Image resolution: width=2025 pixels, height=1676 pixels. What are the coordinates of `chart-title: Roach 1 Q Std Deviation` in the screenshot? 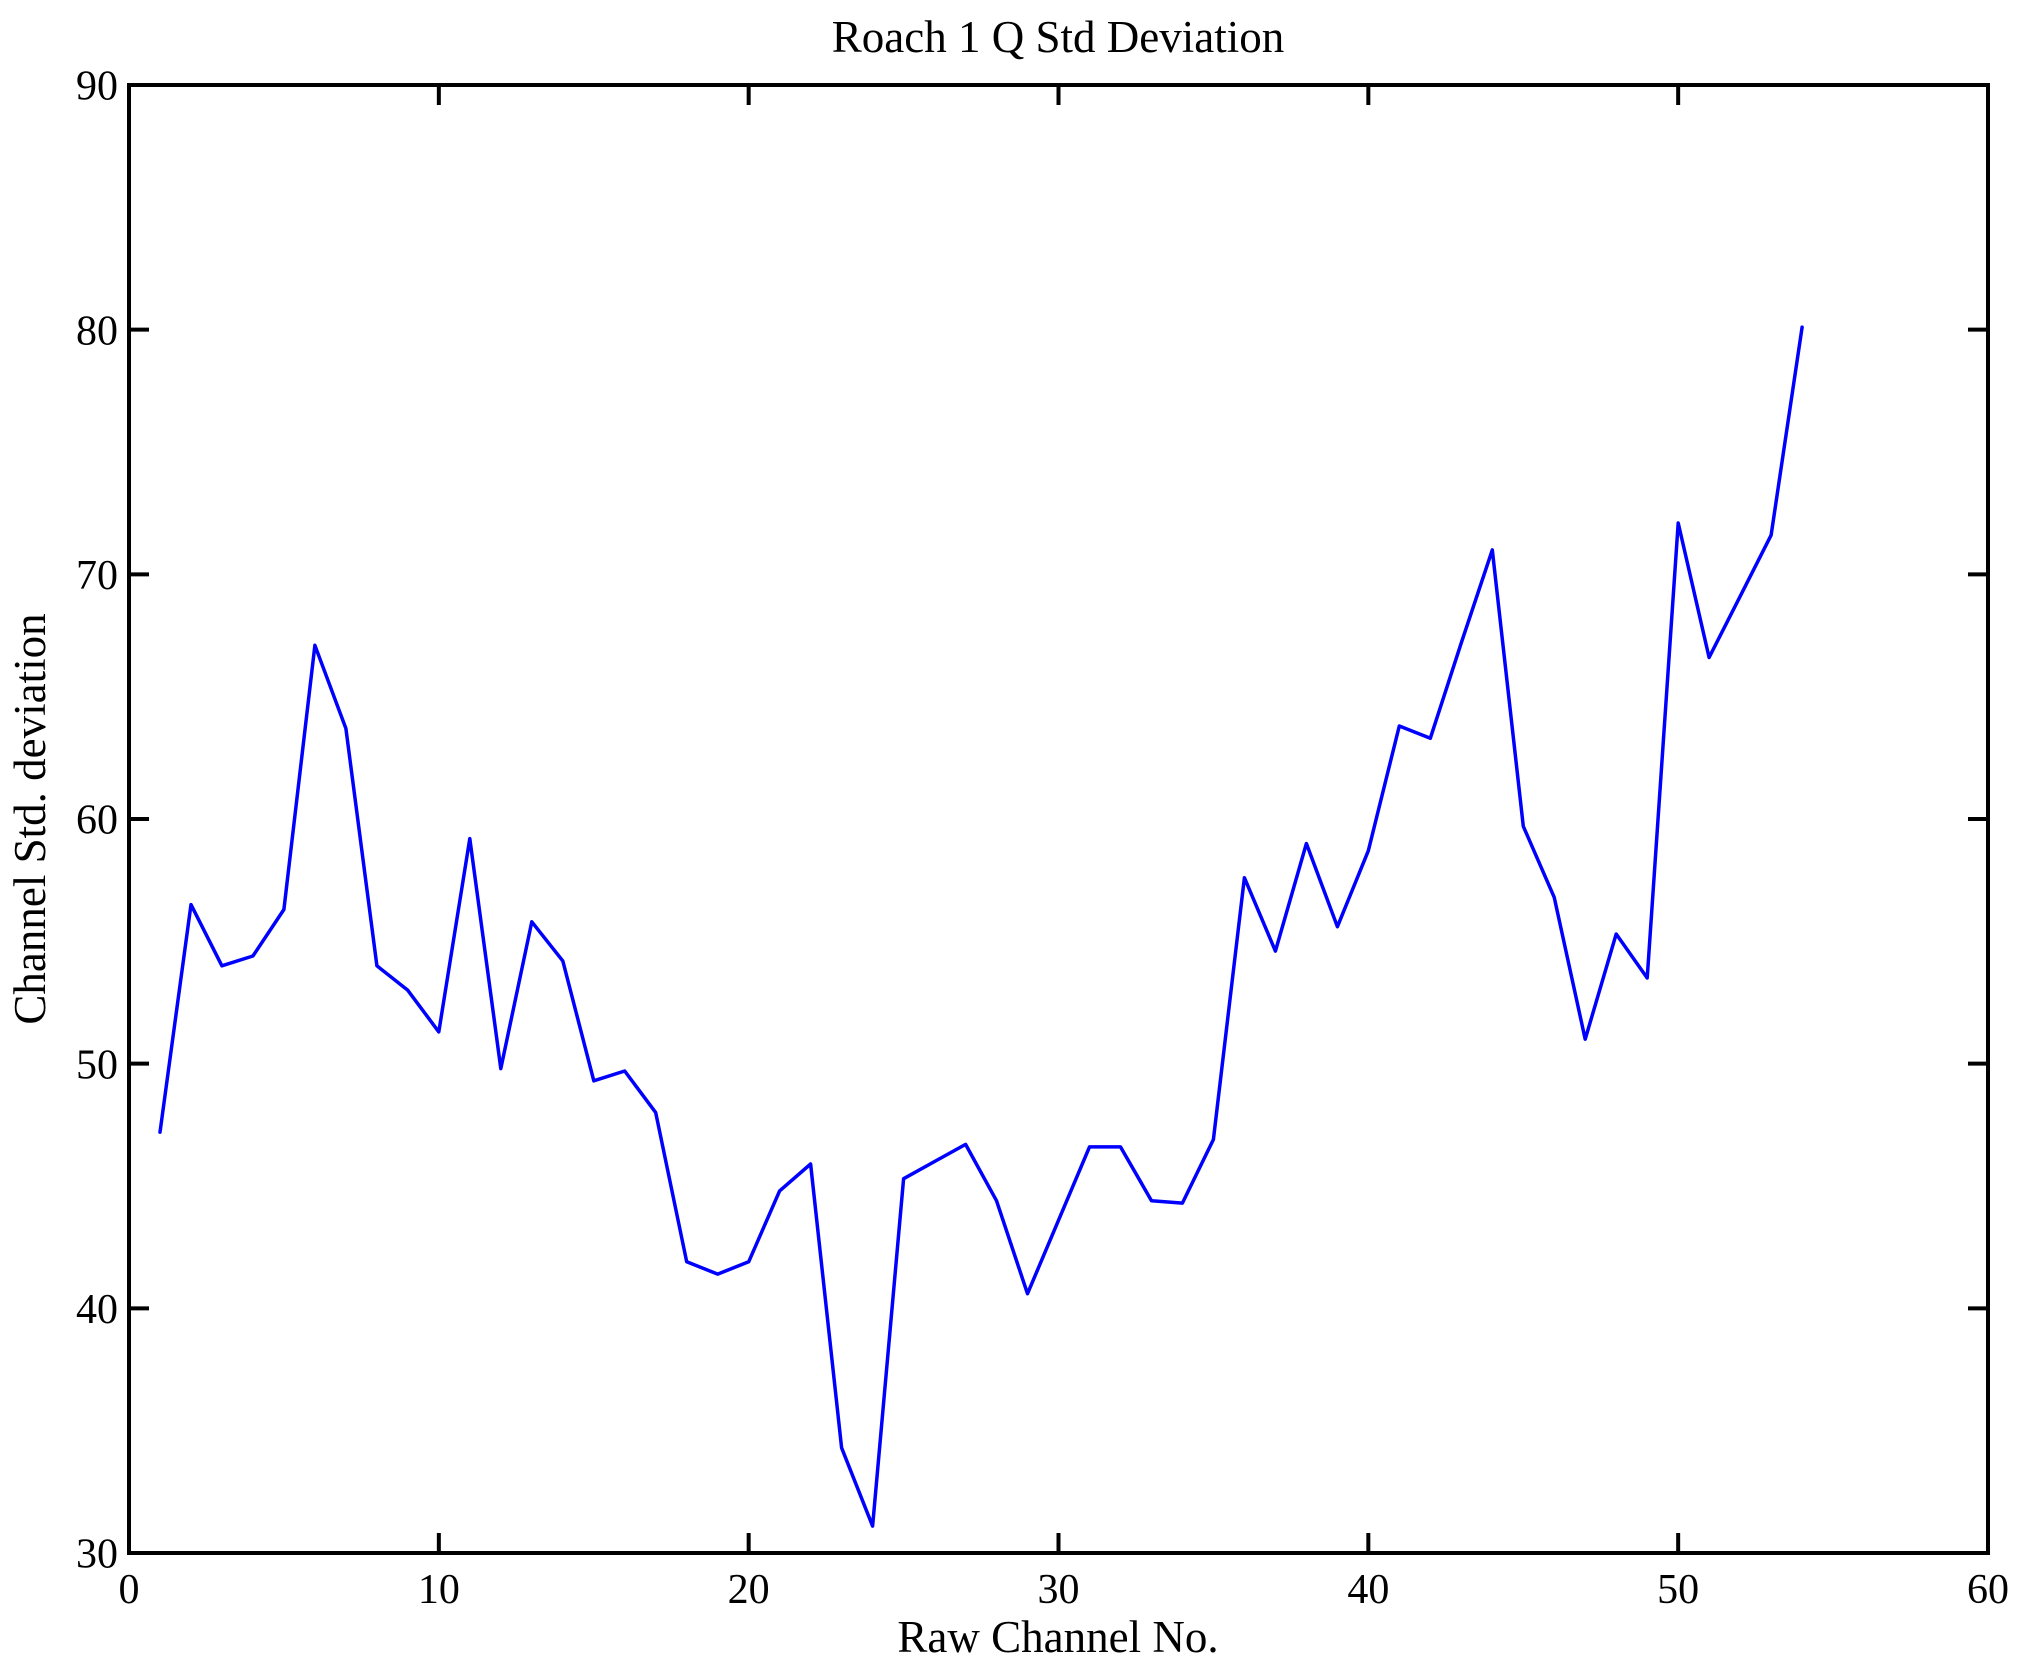 It's located at (1058, 37).